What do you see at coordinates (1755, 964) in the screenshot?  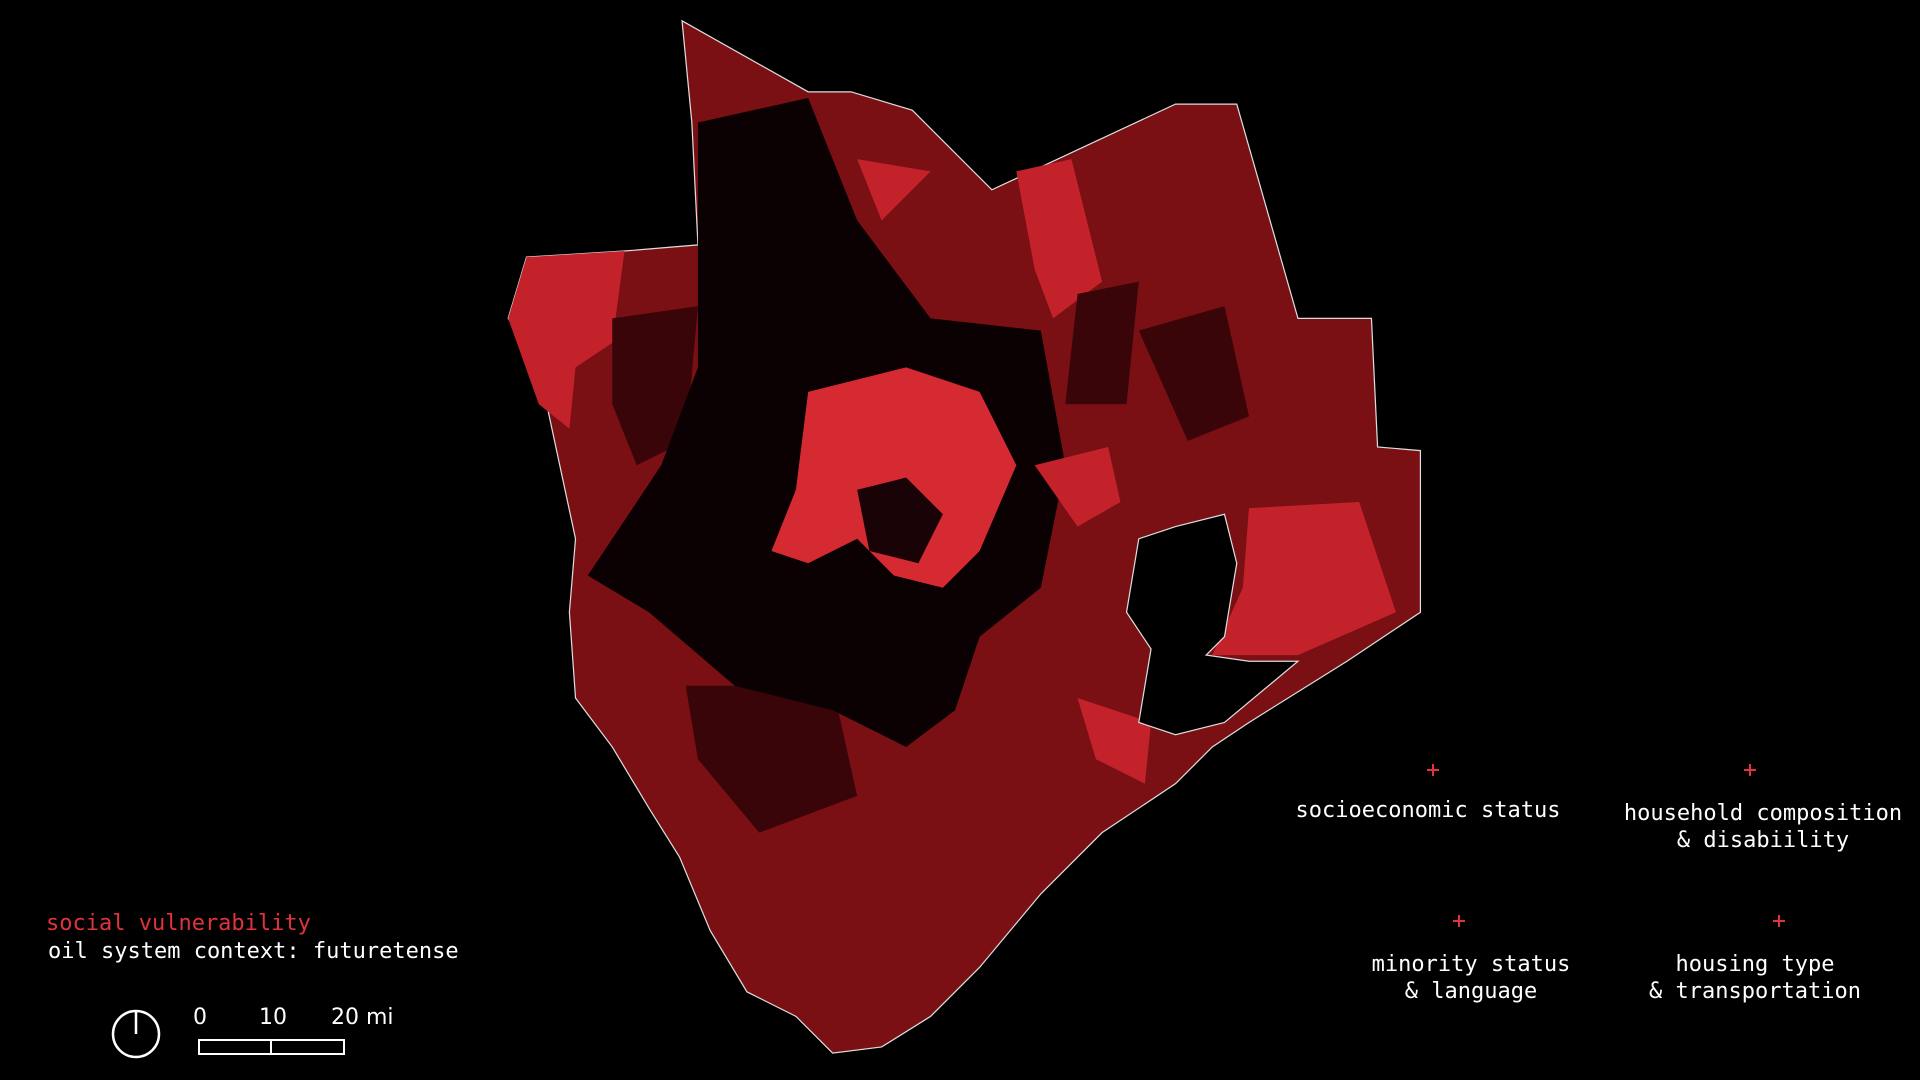 I see `legend-line: housing type` at bounding box center [1755, 964].